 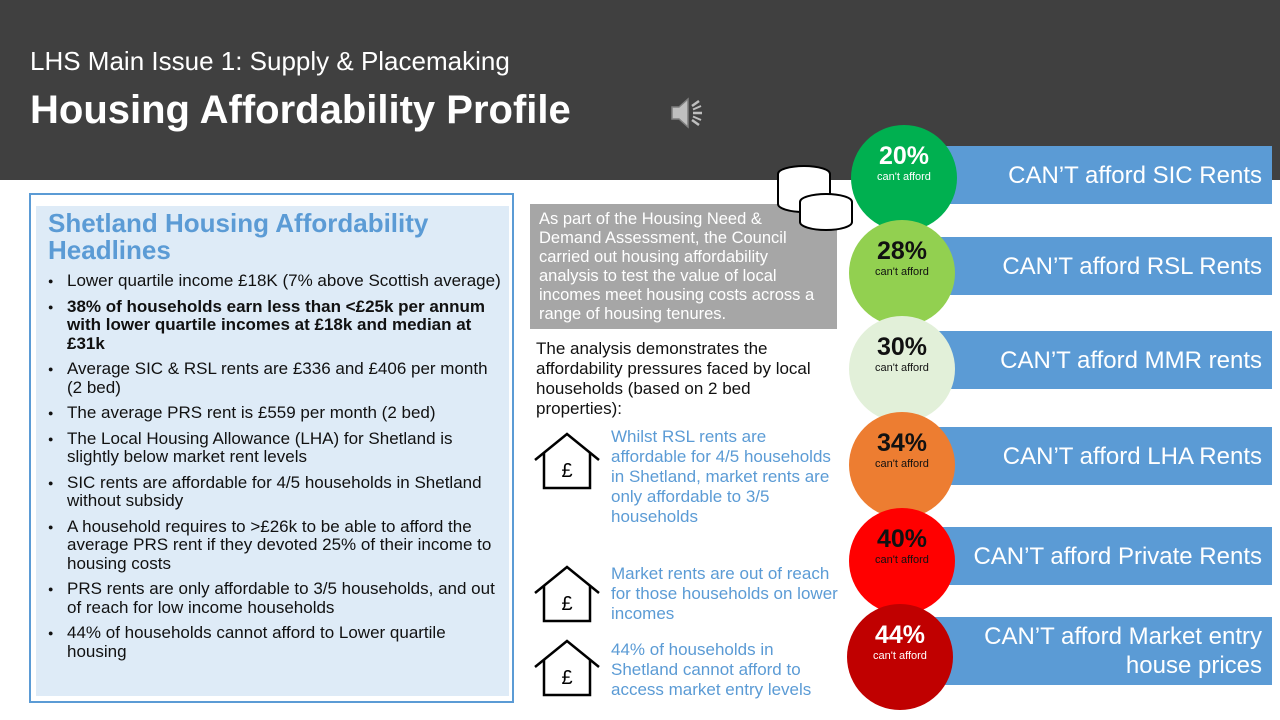 I want to click on bar-label: CAN’T afford LHA Rents, so click(x=1132, y=456).